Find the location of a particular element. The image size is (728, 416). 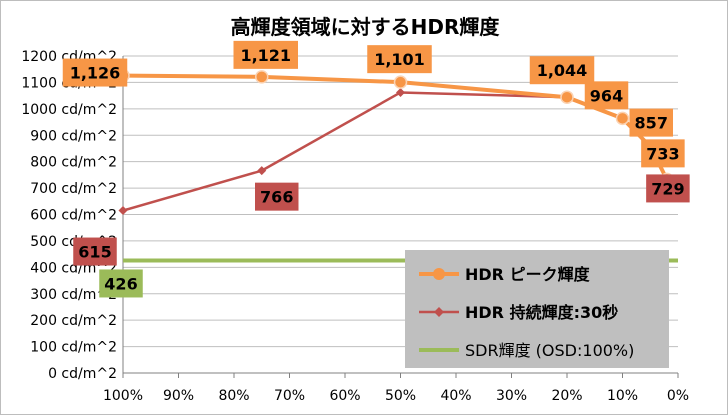

data-label: 766 is located at coordinates (276, 197).